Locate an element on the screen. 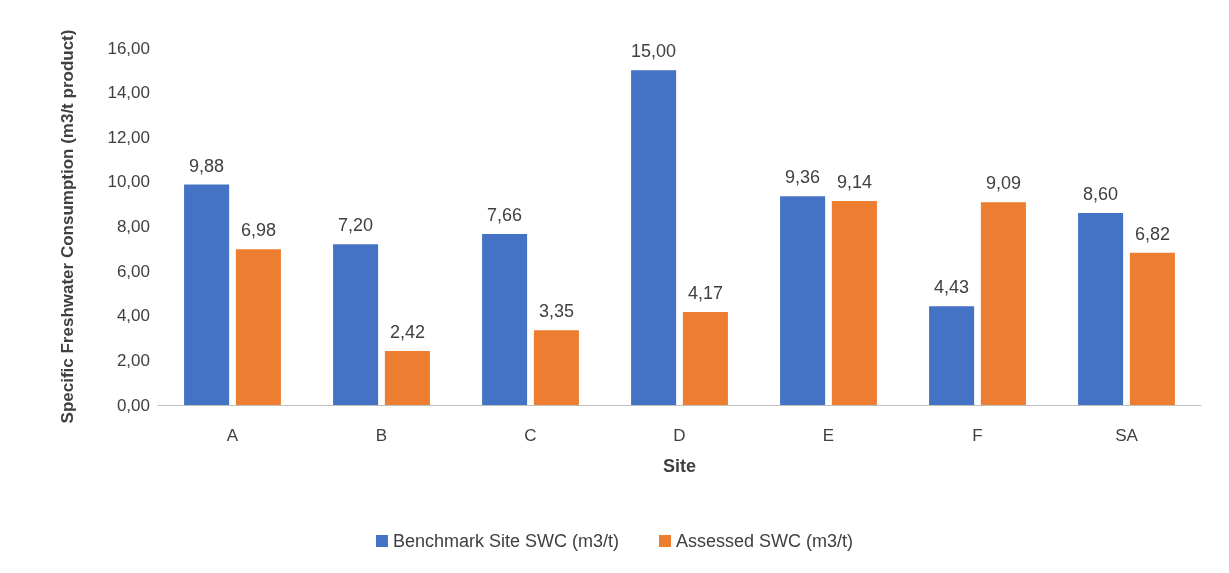 Image resolution: width=1229 pixels, height=573 pixels. y-tick-label: 8,00 is located at coordinates (133, 226).